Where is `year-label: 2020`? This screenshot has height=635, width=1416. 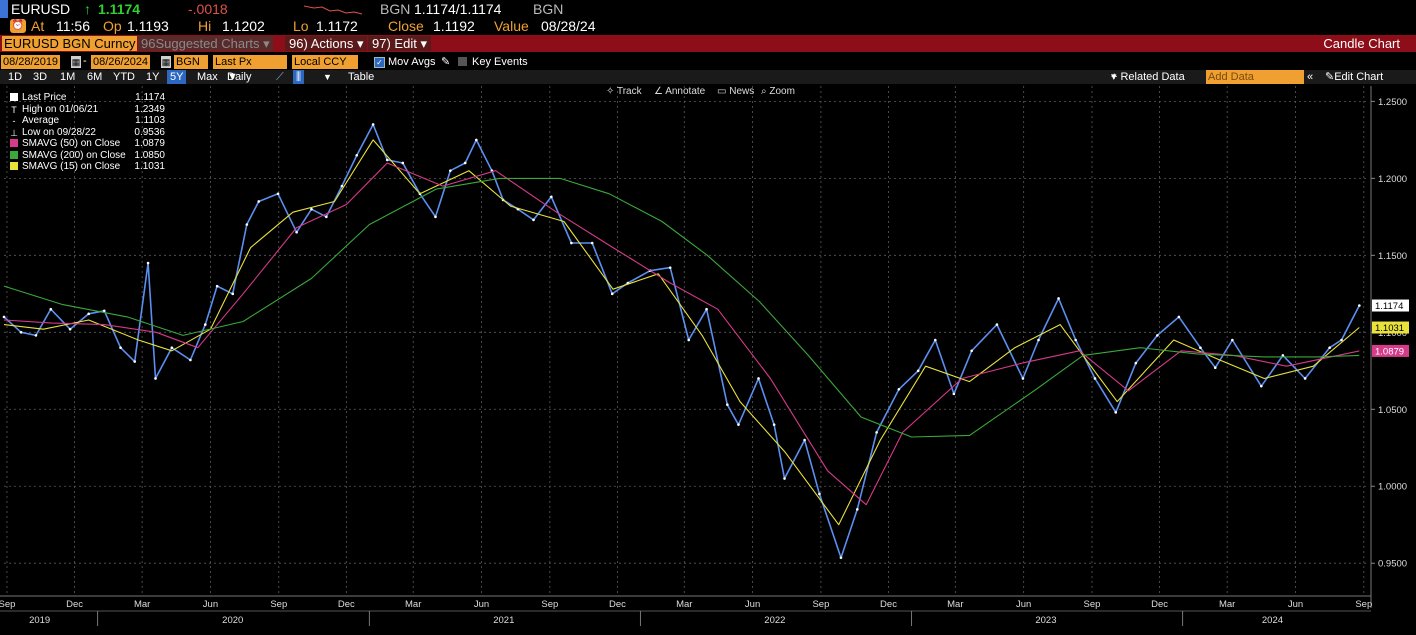
year-label: 2020 is located at coordinates (232, 620).